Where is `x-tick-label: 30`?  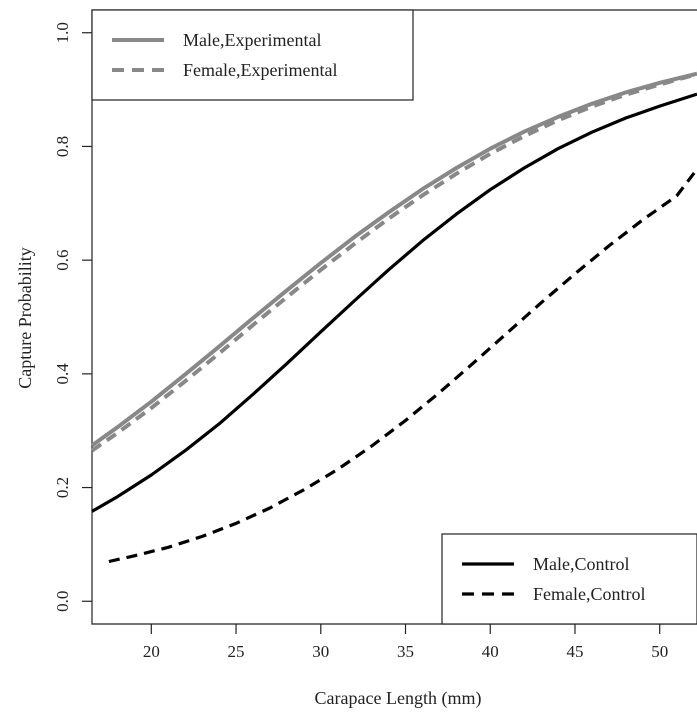 x-tick-label: 30 is located at coordinates (320, 651).